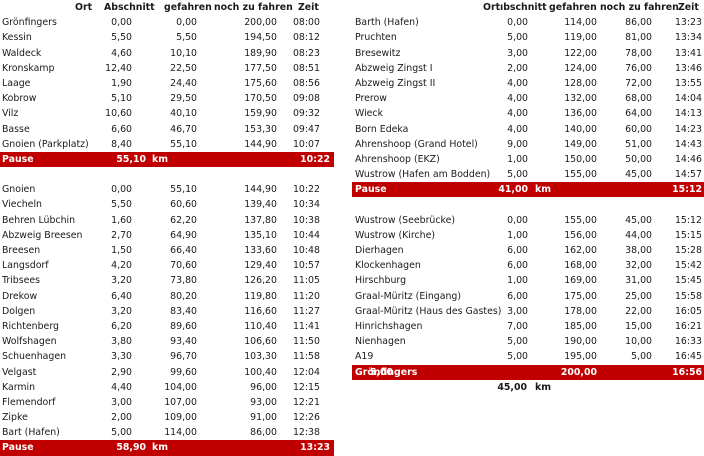 This screenshot has width=704, height=456. What do you see at coordinates (580, 129) in the screenshot?
I see `cell-gefahren: 140,00` at bounding box center [580, 129].